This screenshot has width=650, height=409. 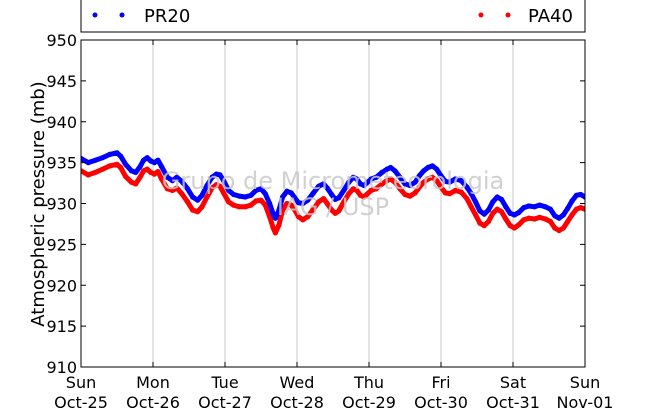 I want to click on y-tick-label-2: 920, so click(x=61, y=285).